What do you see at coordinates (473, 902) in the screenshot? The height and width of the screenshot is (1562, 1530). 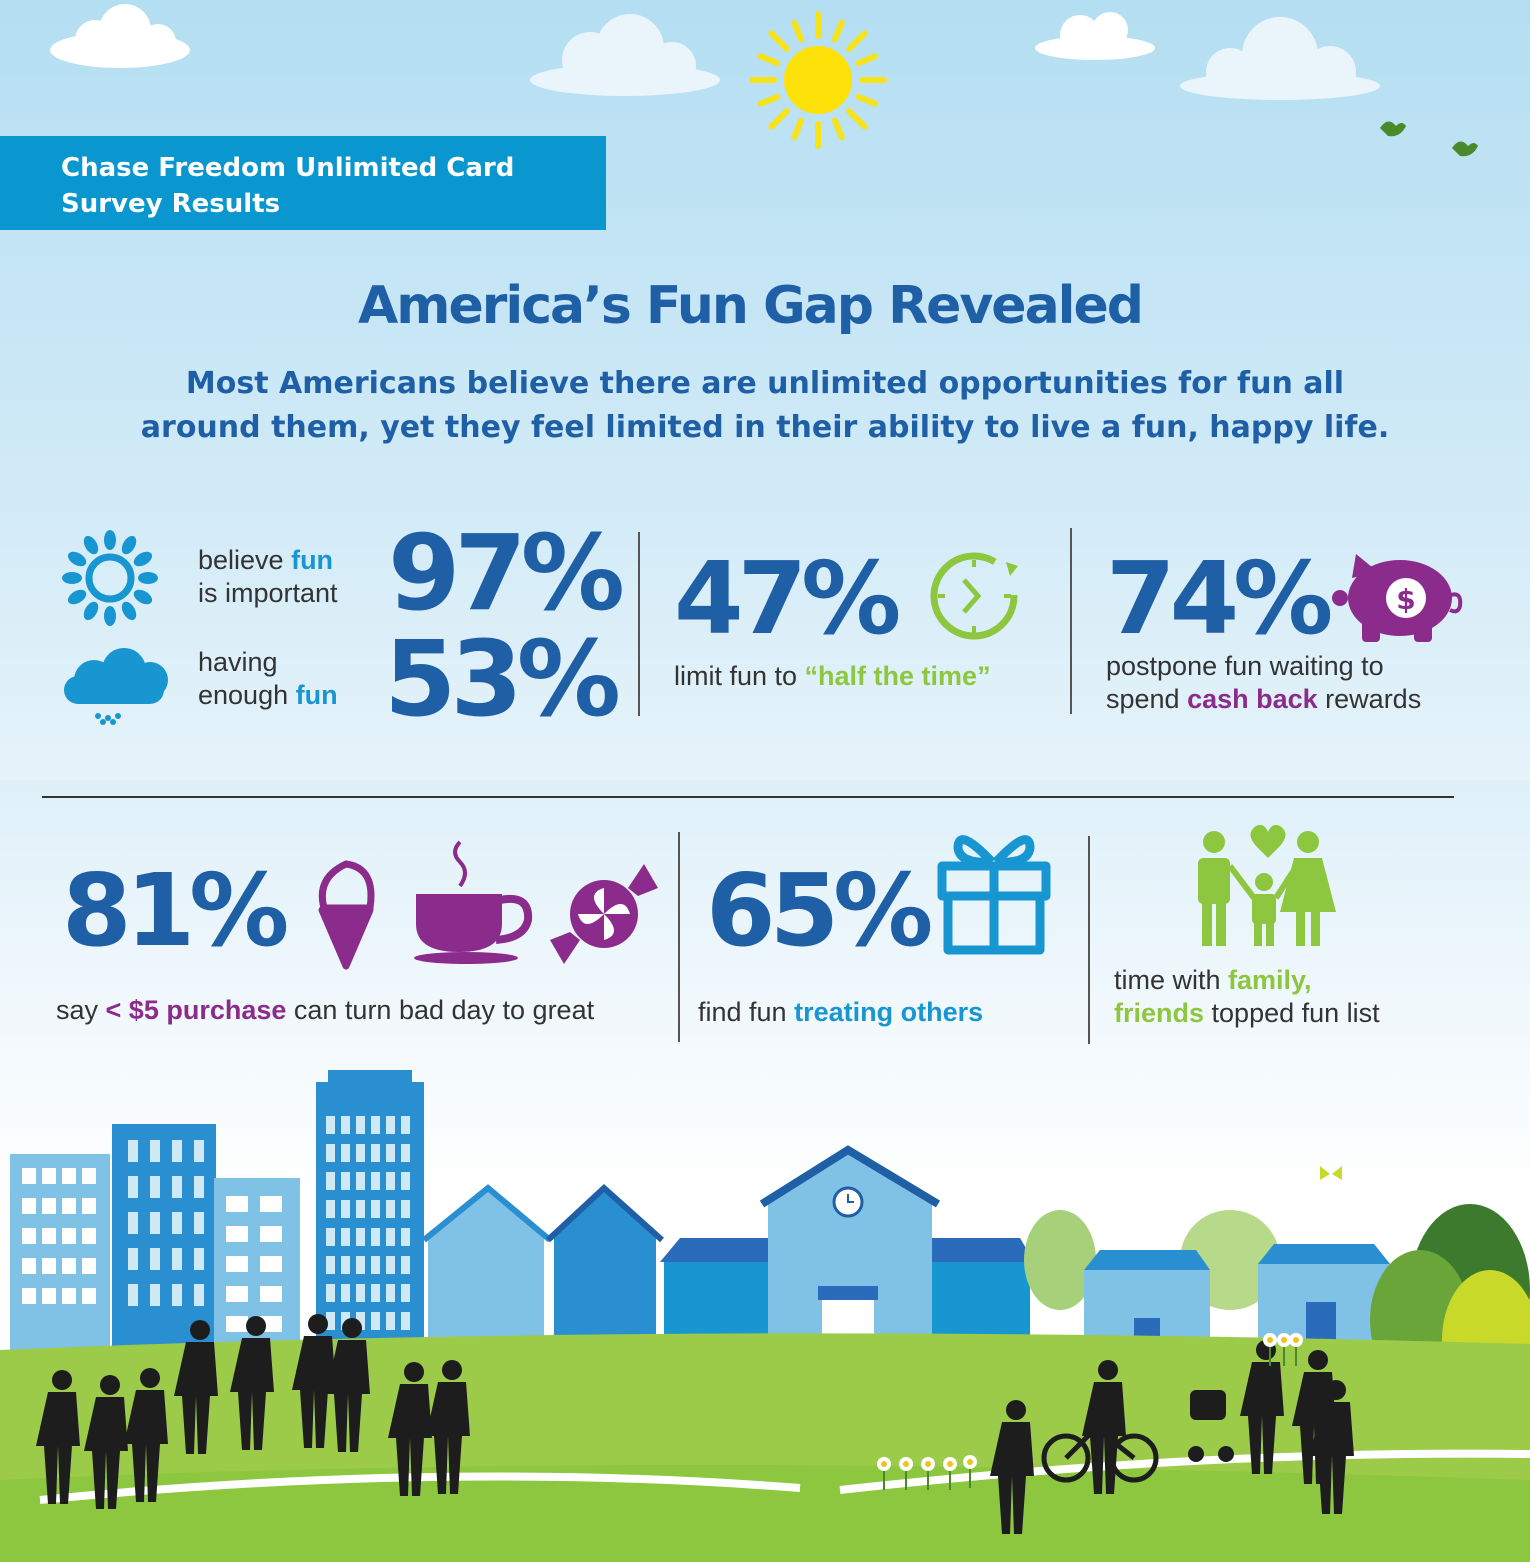 I see `coffee-cup-icon` at bounding box center [473, 902].